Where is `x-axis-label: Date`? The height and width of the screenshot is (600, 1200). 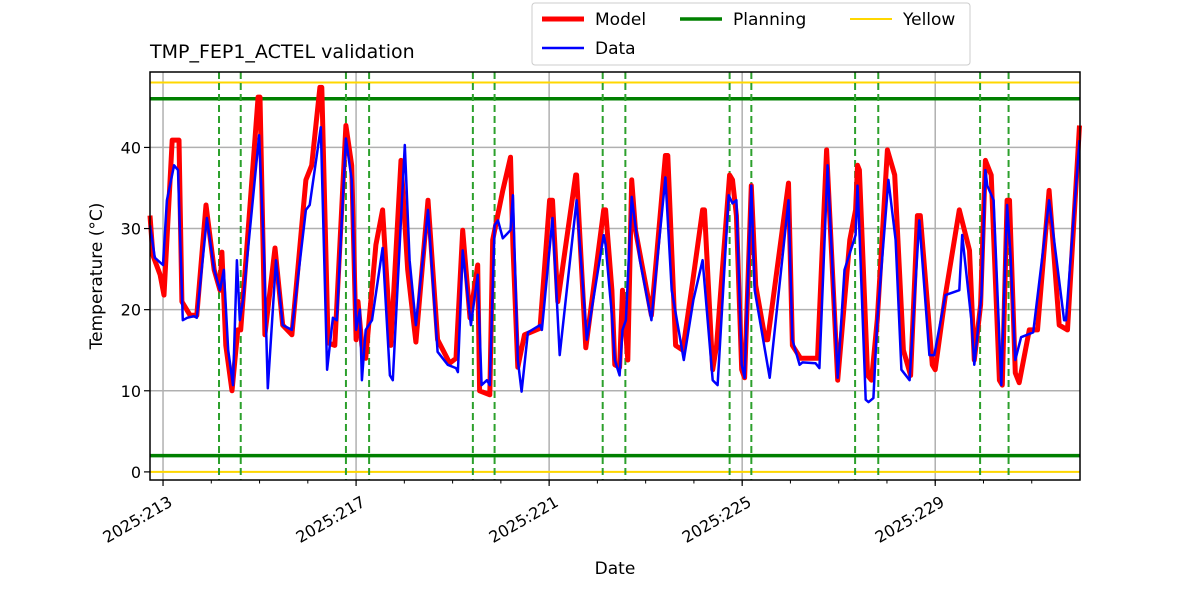
x-axis-label: Date is located at coordinates (615, 569).